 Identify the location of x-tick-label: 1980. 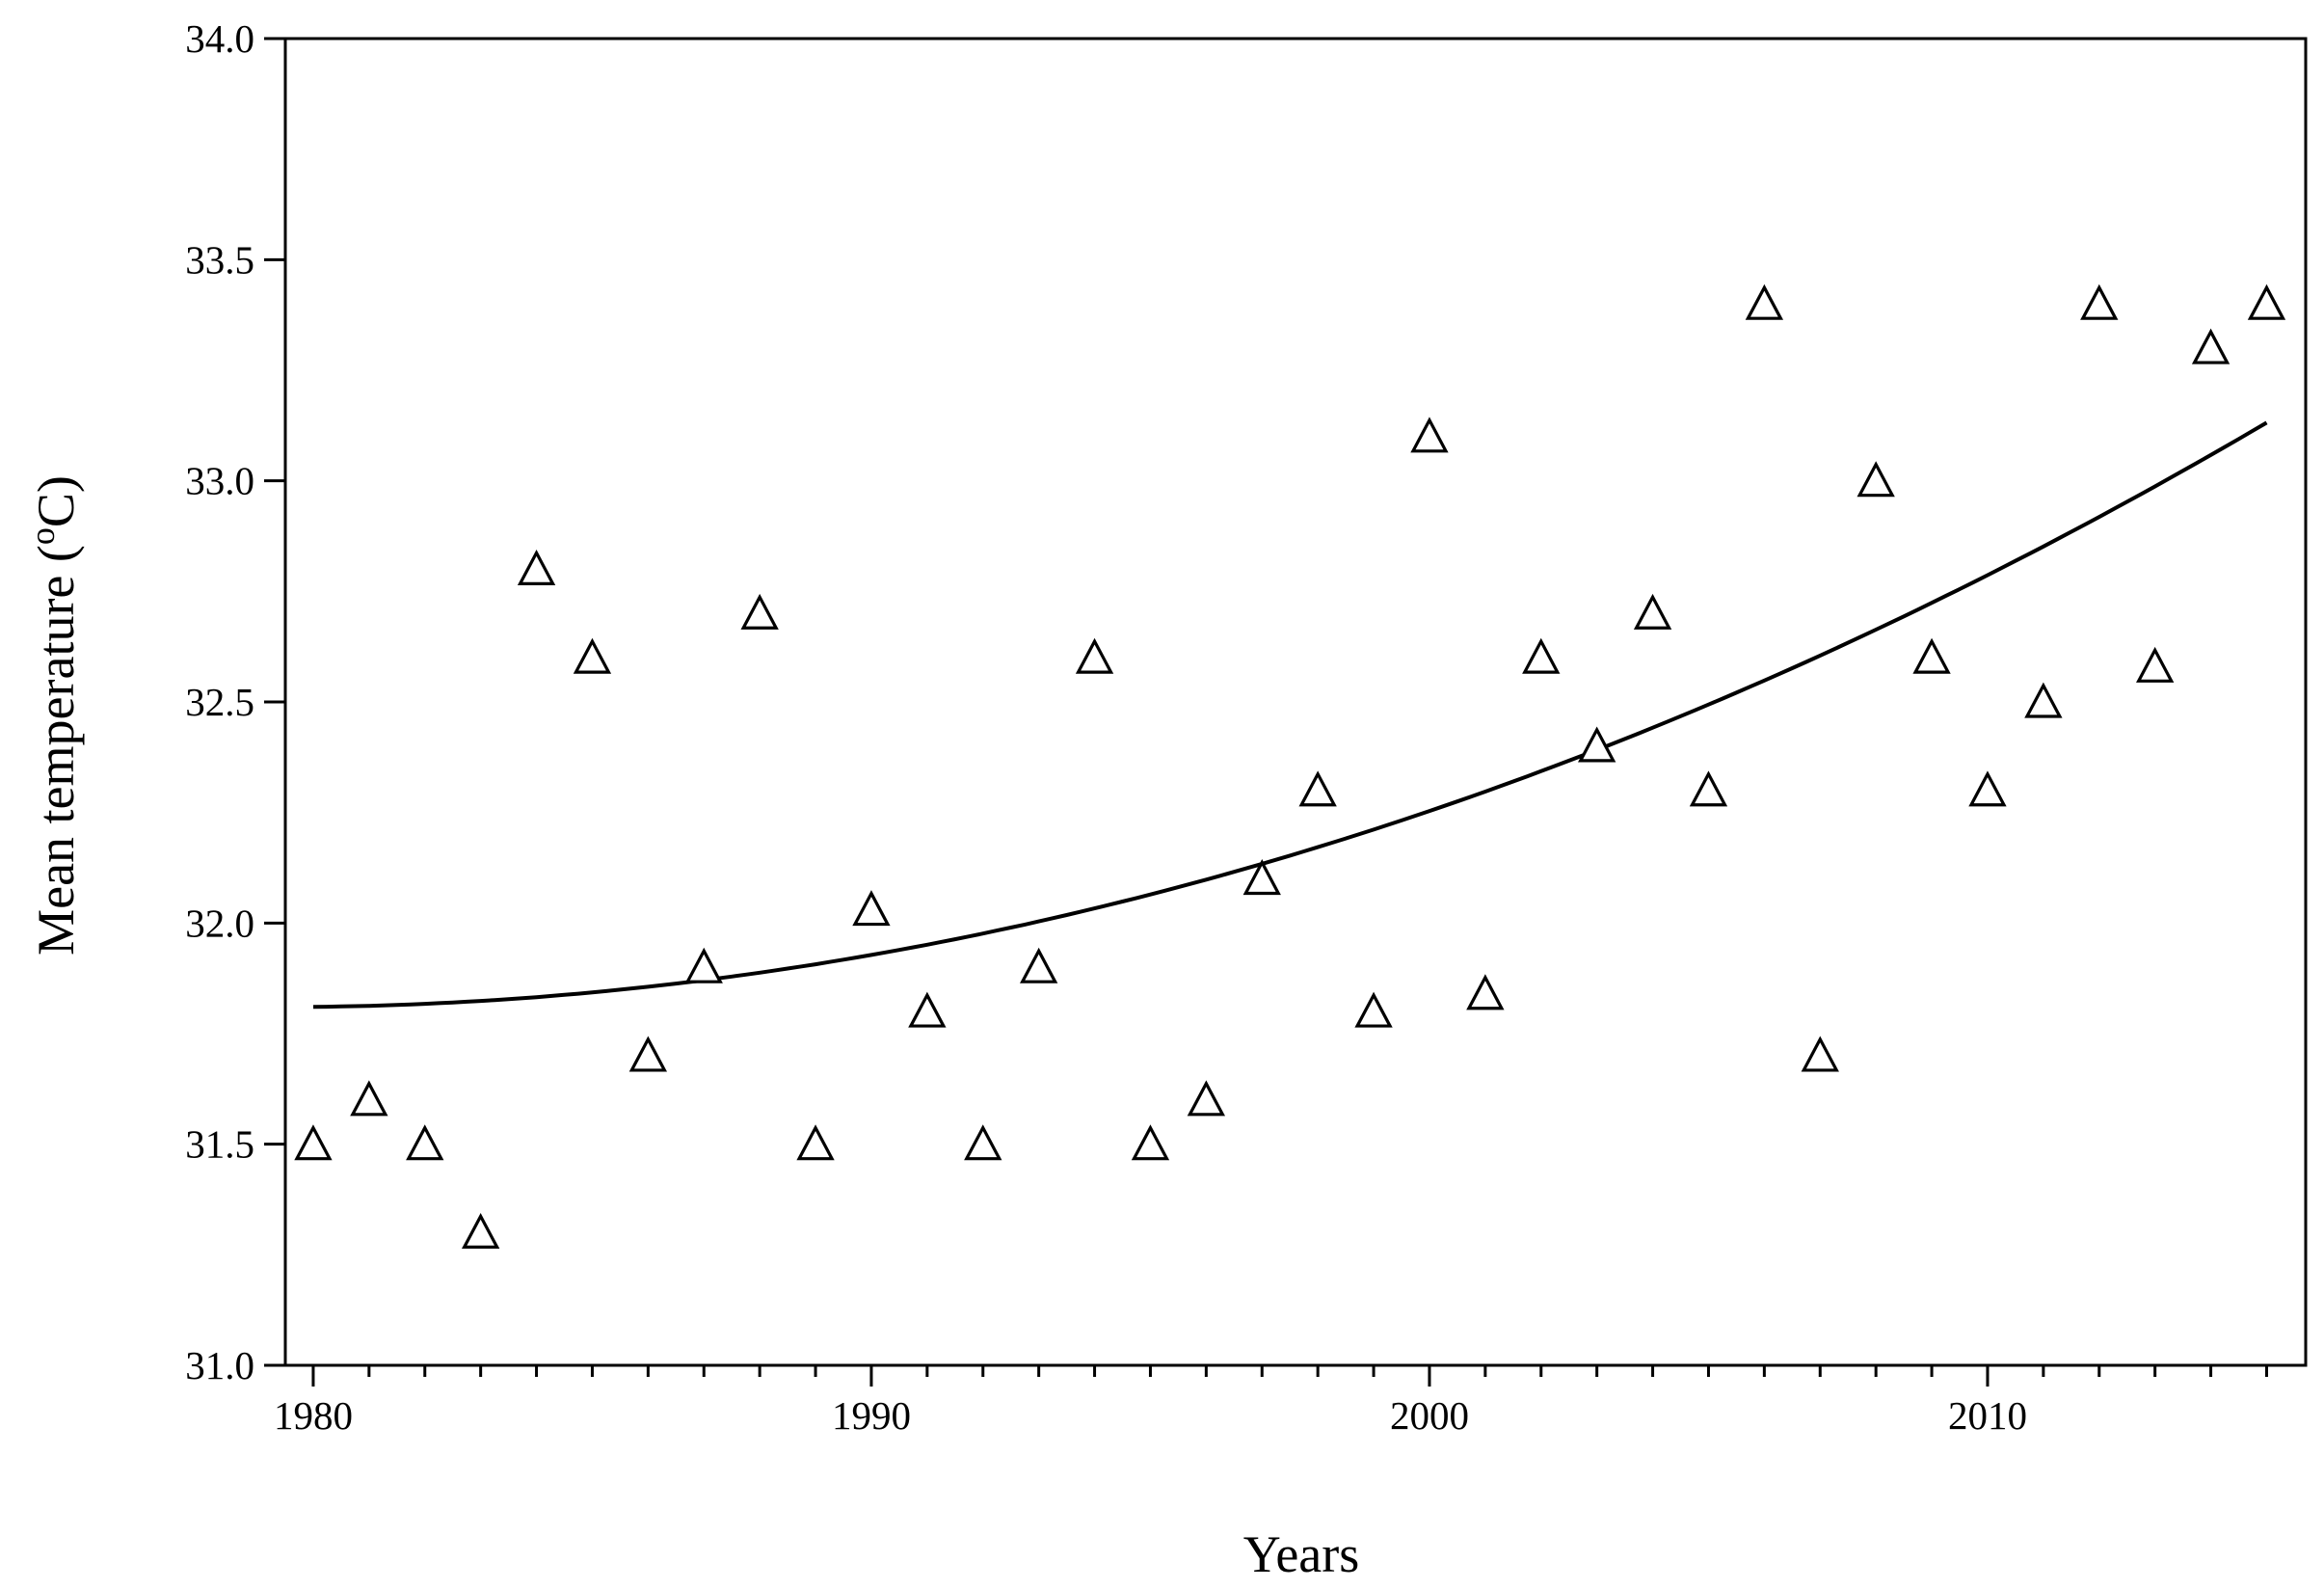
(313, 1415).